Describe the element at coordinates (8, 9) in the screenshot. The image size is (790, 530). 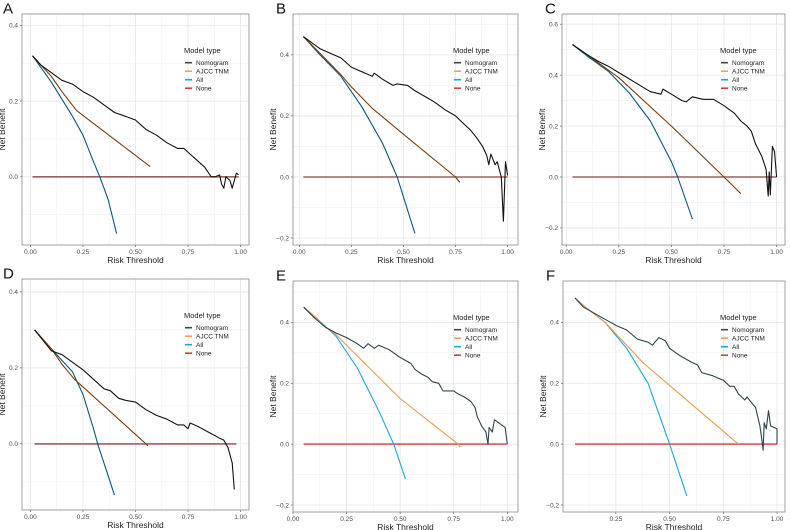
I see `panel-letter: A` at that location.